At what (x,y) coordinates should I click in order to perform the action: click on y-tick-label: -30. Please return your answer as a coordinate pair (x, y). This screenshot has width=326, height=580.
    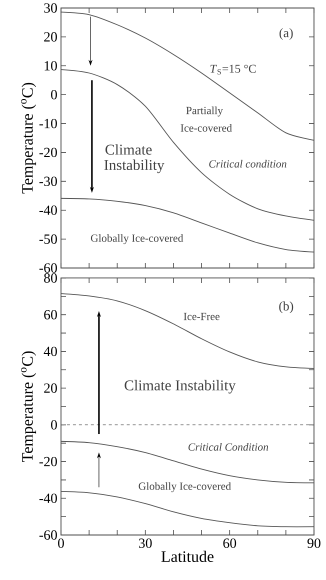
    Looking at the image, I should click on (48, 181).